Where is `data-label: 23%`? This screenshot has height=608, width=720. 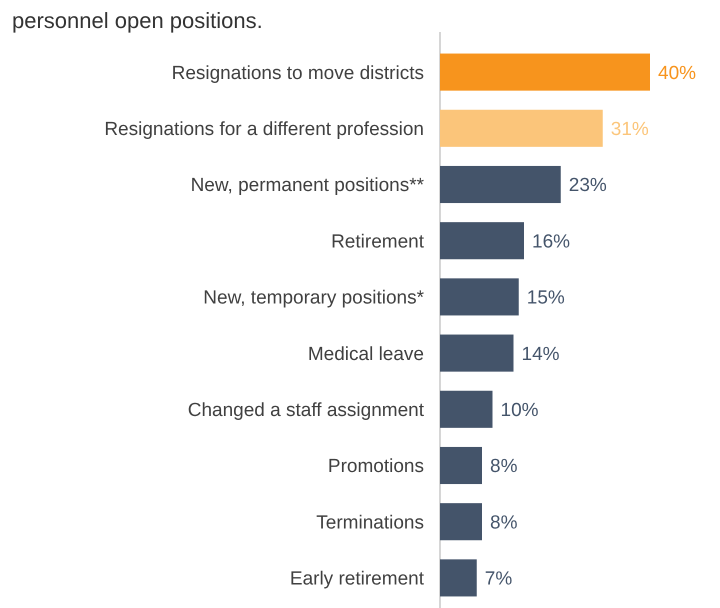
data-label: 23% is located at coordinates (587, 185).